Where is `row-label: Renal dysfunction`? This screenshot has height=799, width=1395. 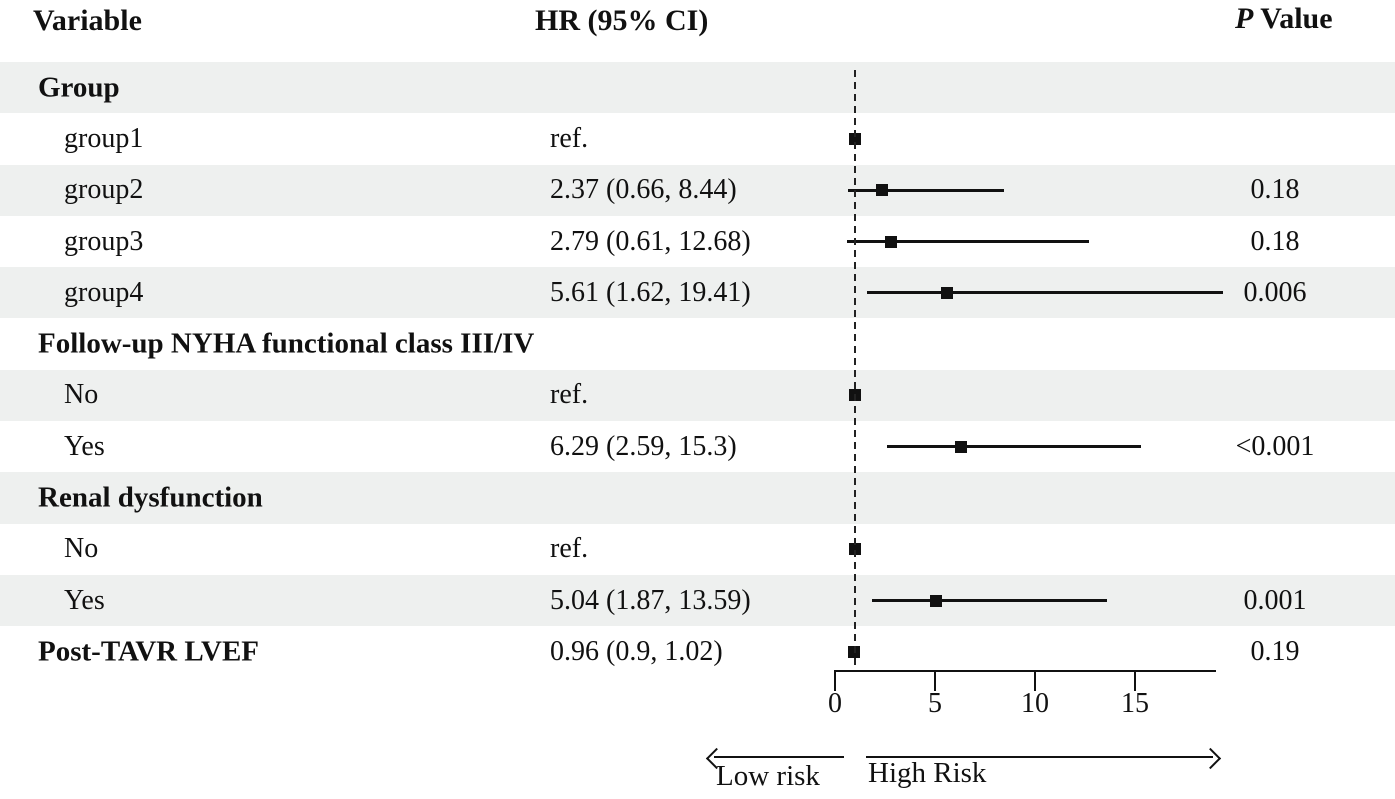 row-label: Renal dysfunction is located at coordinates (150, 497).